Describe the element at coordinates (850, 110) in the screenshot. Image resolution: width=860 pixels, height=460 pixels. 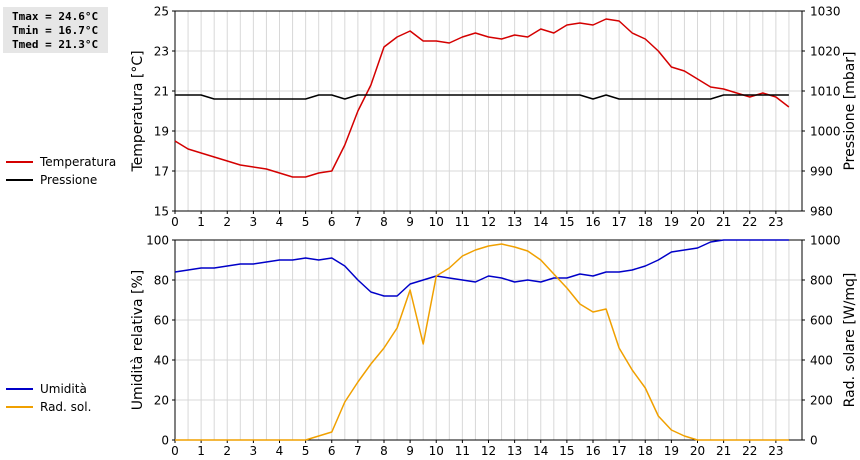
I see `y2-axis-label: Pressione [mbar]` at that location.